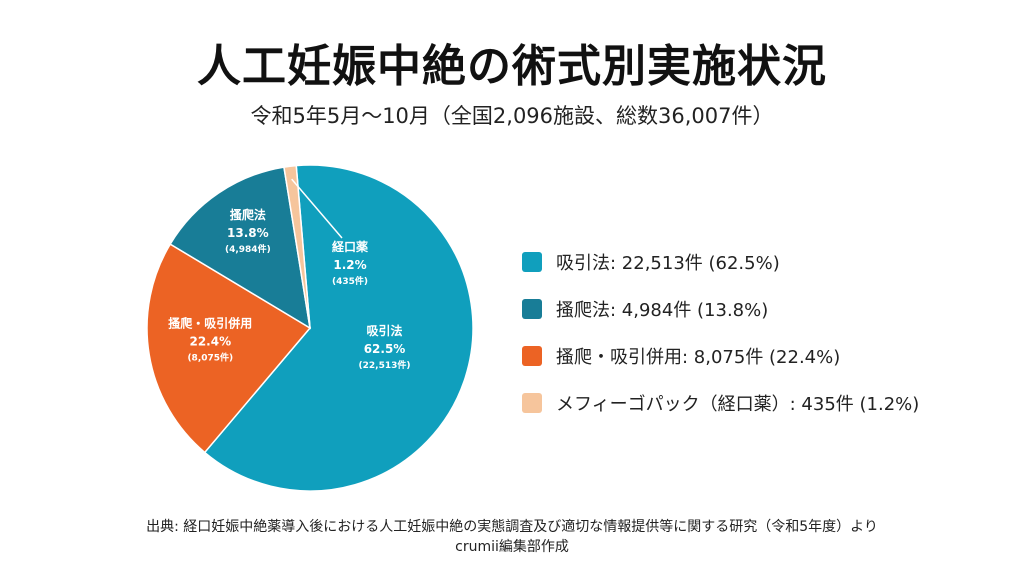 This screenshot has height=576, width=1024. Describe the element at coordinates (350, 281) in the screenshot. I see `slice-label-count-3: (435件)` at that location.